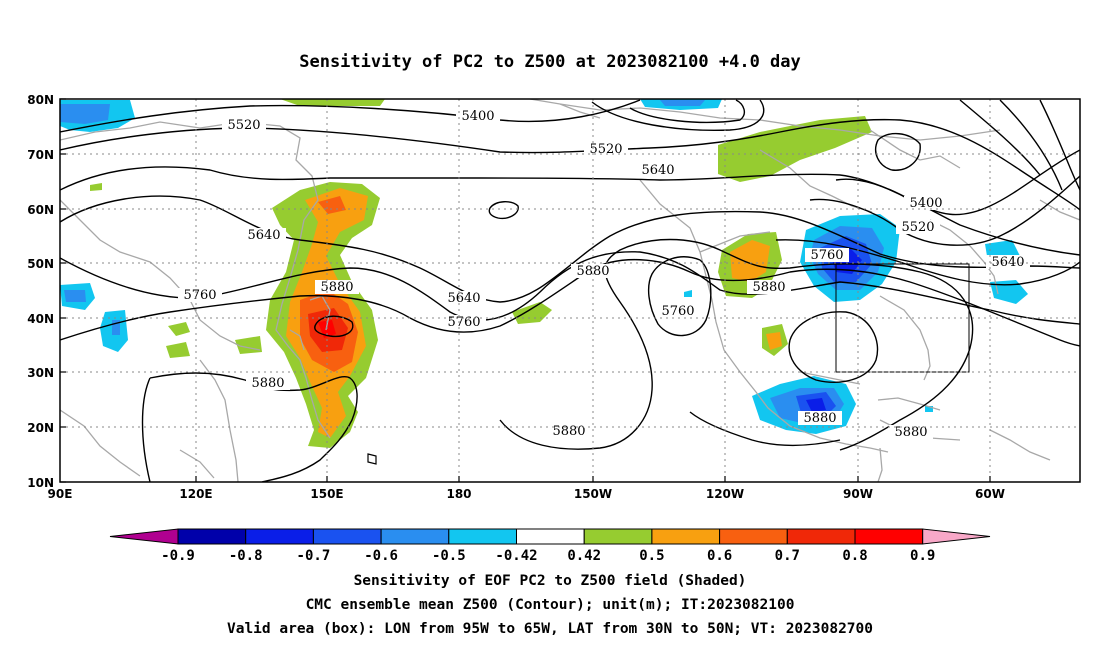 The width and height of the screenshot is (1100, 650). I want to click on colorbar-label: 0.7, so click(787, 556).